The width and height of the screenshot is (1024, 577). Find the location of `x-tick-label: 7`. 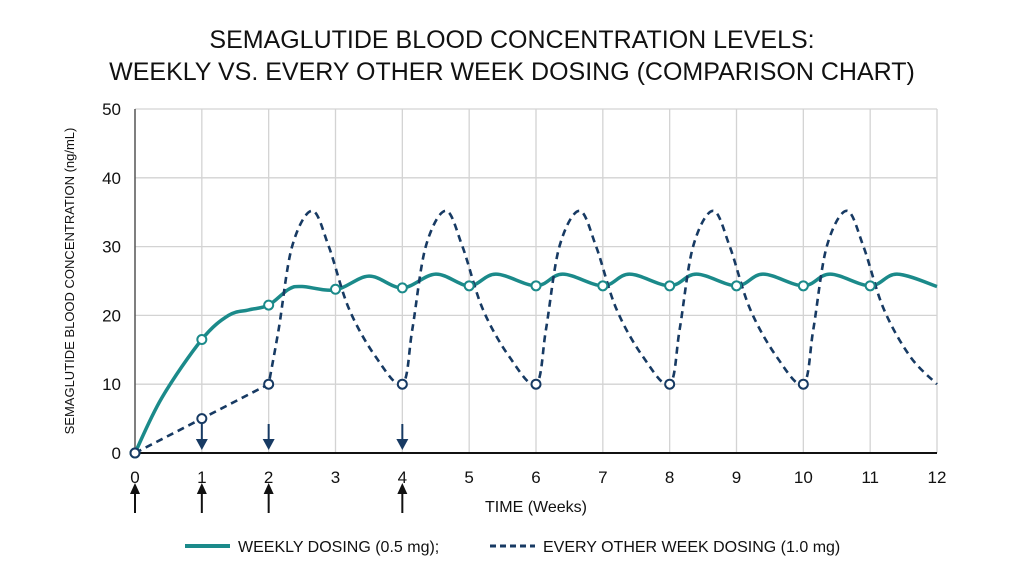

x-tick-label: 7 is located at coordinates (602, 477).